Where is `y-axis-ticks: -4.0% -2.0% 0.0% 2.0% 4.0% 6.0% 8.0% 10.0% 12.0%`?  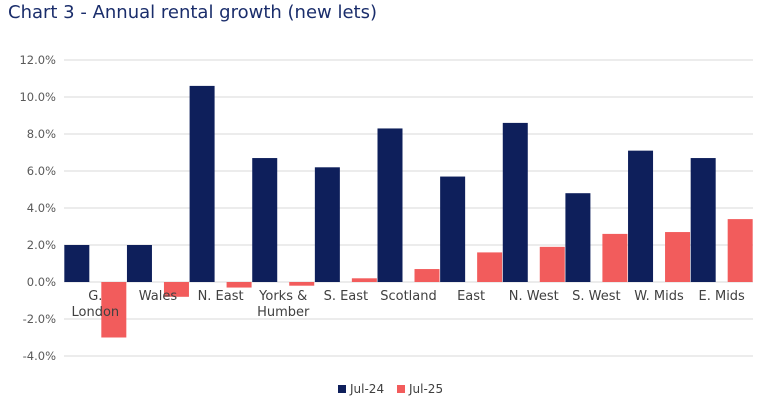
y-axis-ticks: -4.0% -2.0% 0.0% 2.0% 4.0% 6.0% 8.0% 10.0% 12.0% is located at coordinates (37, 208).